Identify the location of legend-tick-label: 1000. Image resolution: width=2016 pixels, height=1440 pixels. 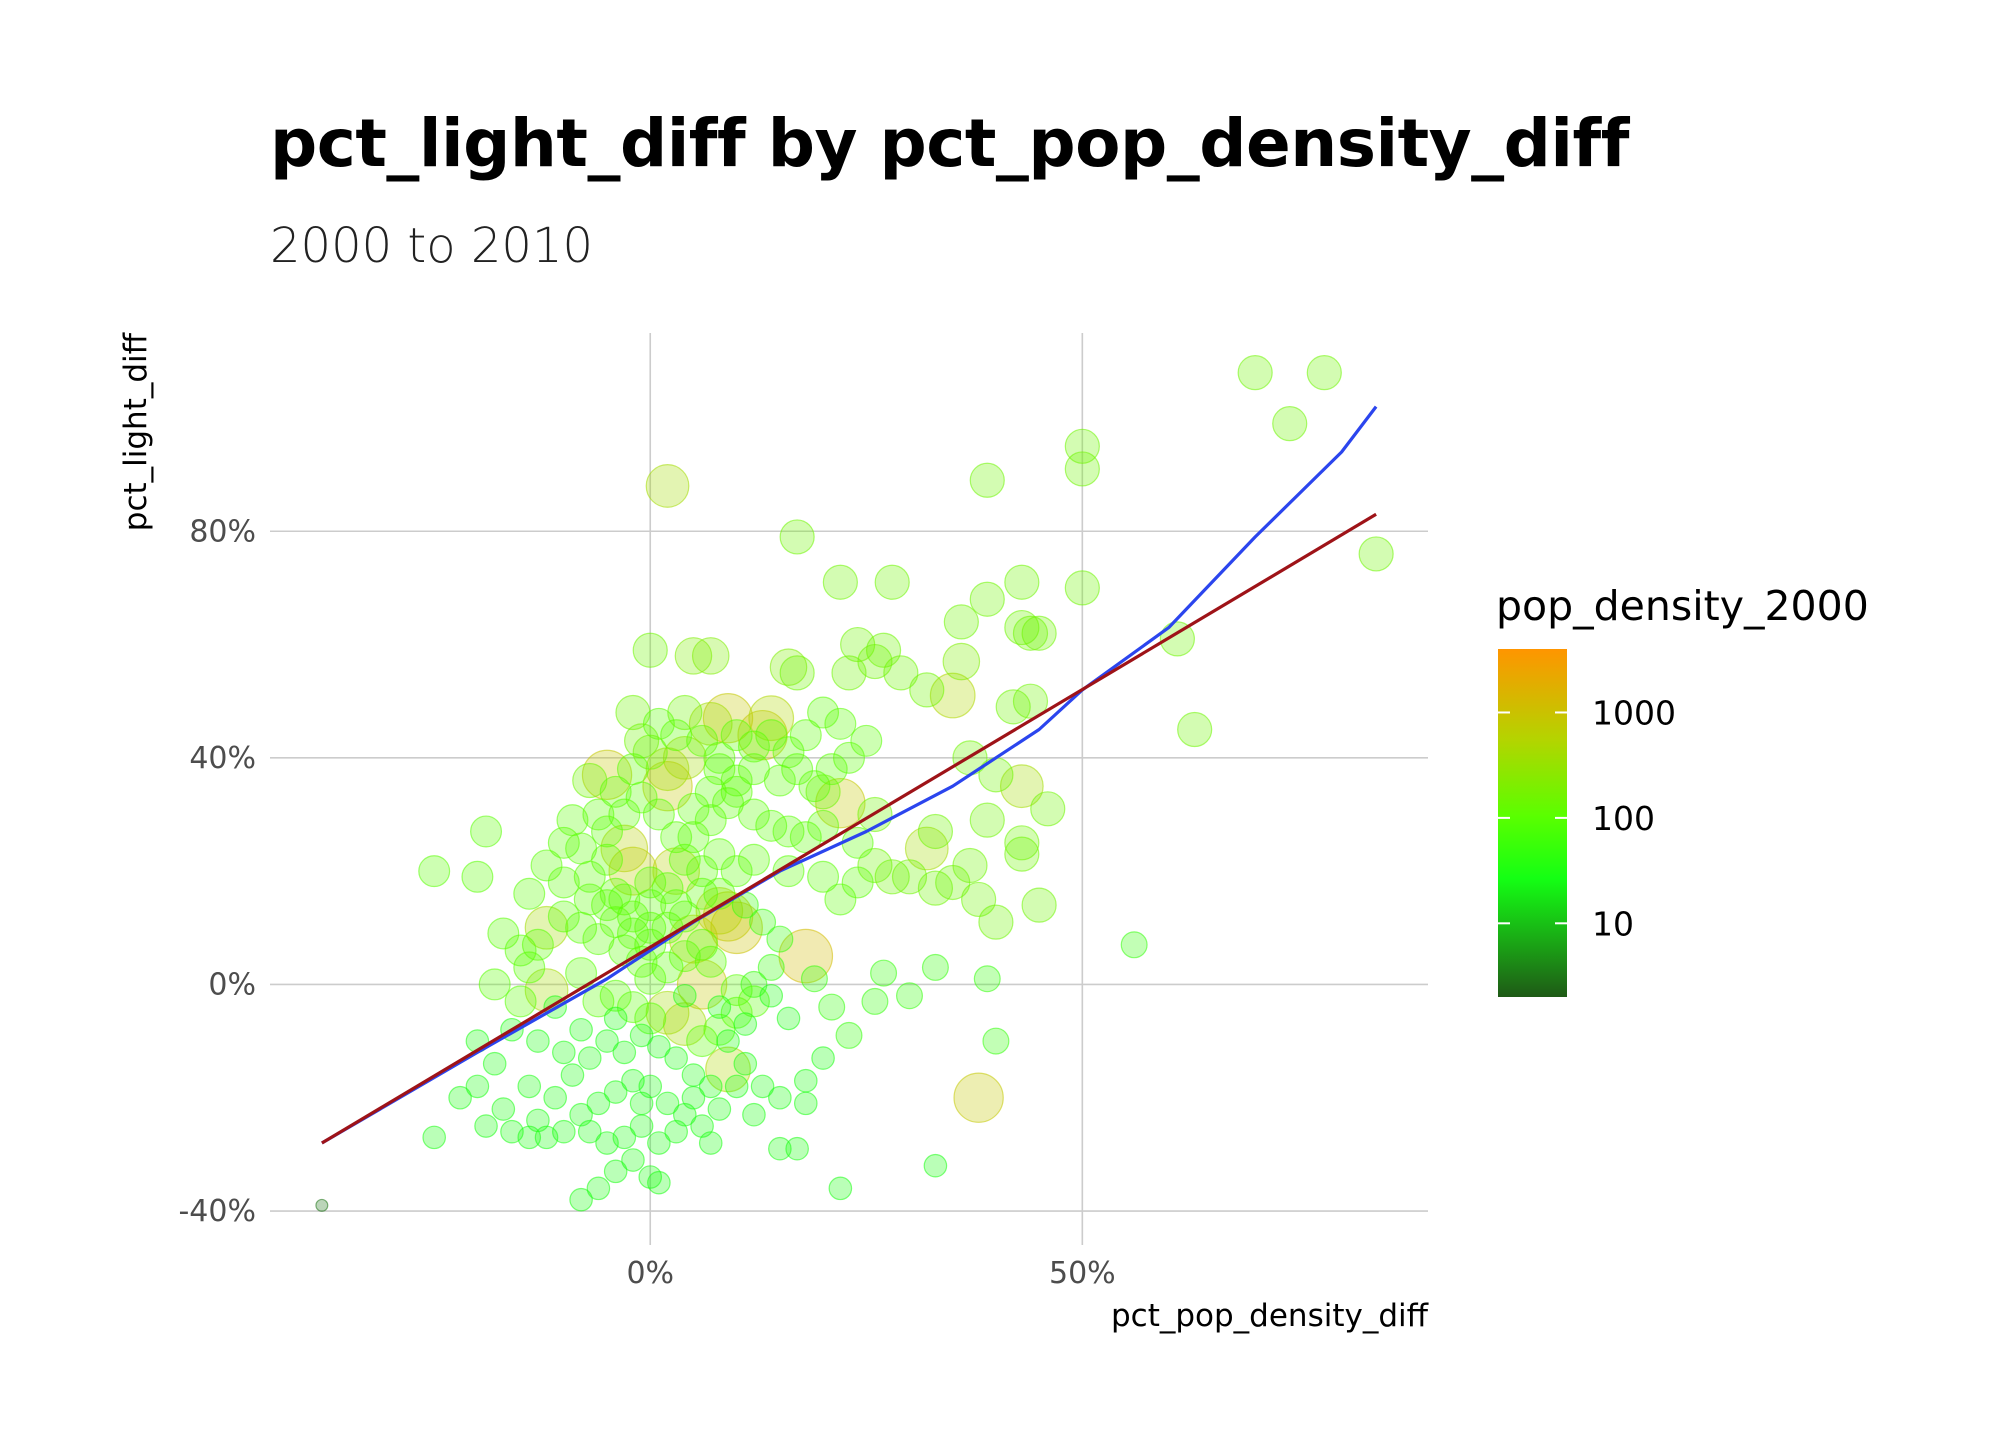
(1634, 712).